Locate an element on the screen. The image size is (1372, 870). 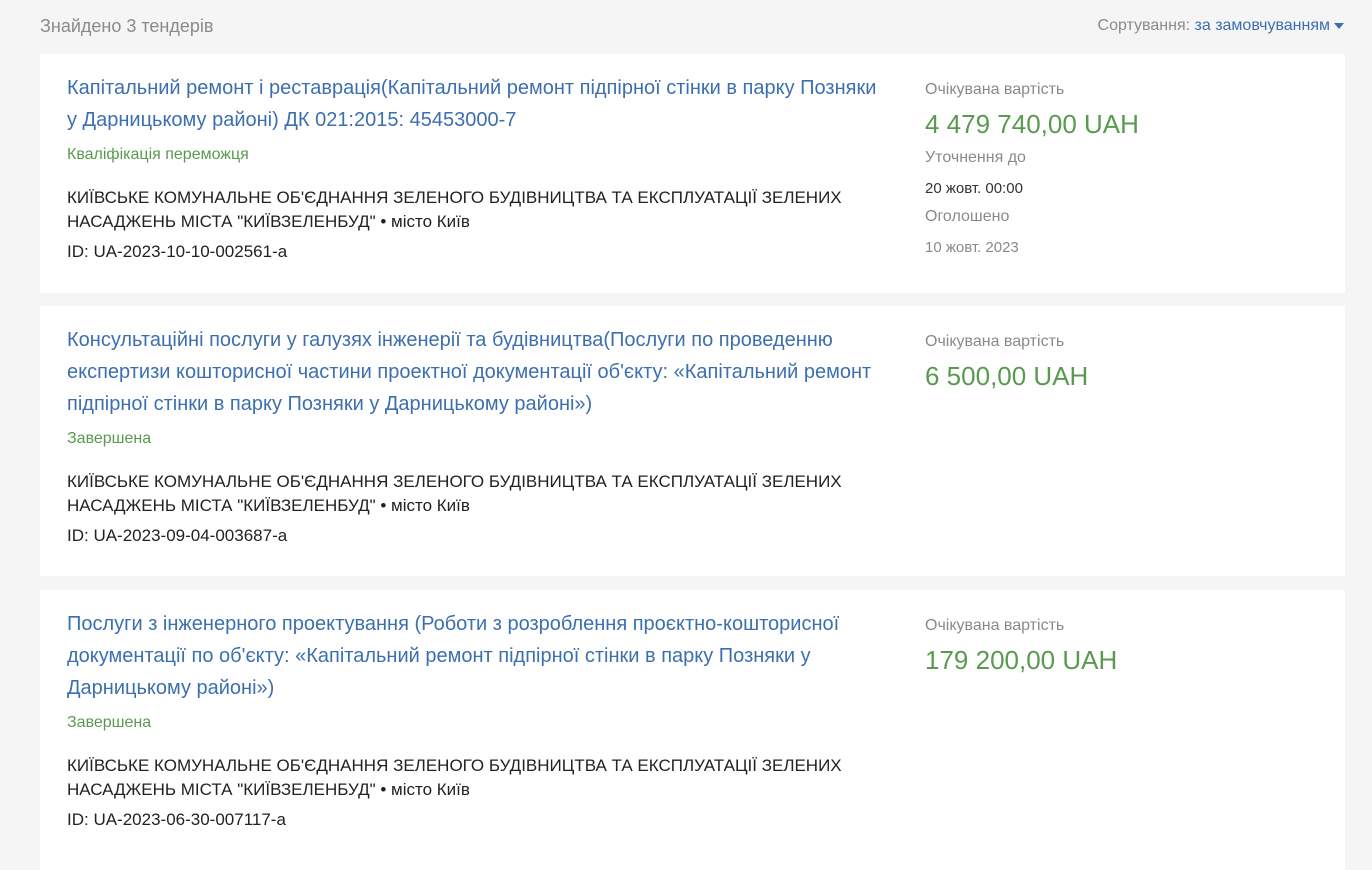
clarification-label: Уточнення до is located at coordinates (975, 157).